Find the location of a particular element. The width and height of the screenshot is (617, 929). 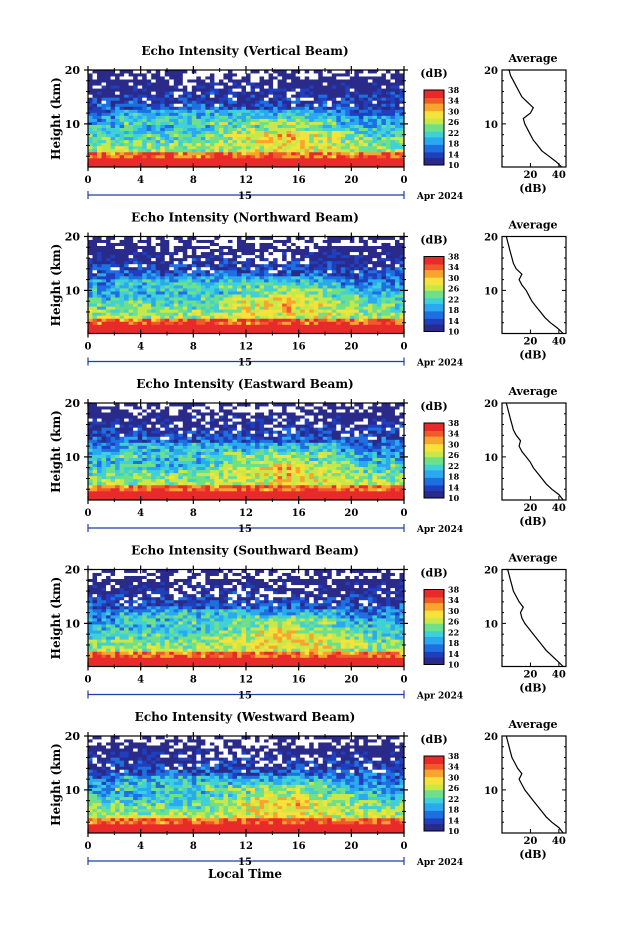

colorbar-segment is located at coordinates (434, 278).